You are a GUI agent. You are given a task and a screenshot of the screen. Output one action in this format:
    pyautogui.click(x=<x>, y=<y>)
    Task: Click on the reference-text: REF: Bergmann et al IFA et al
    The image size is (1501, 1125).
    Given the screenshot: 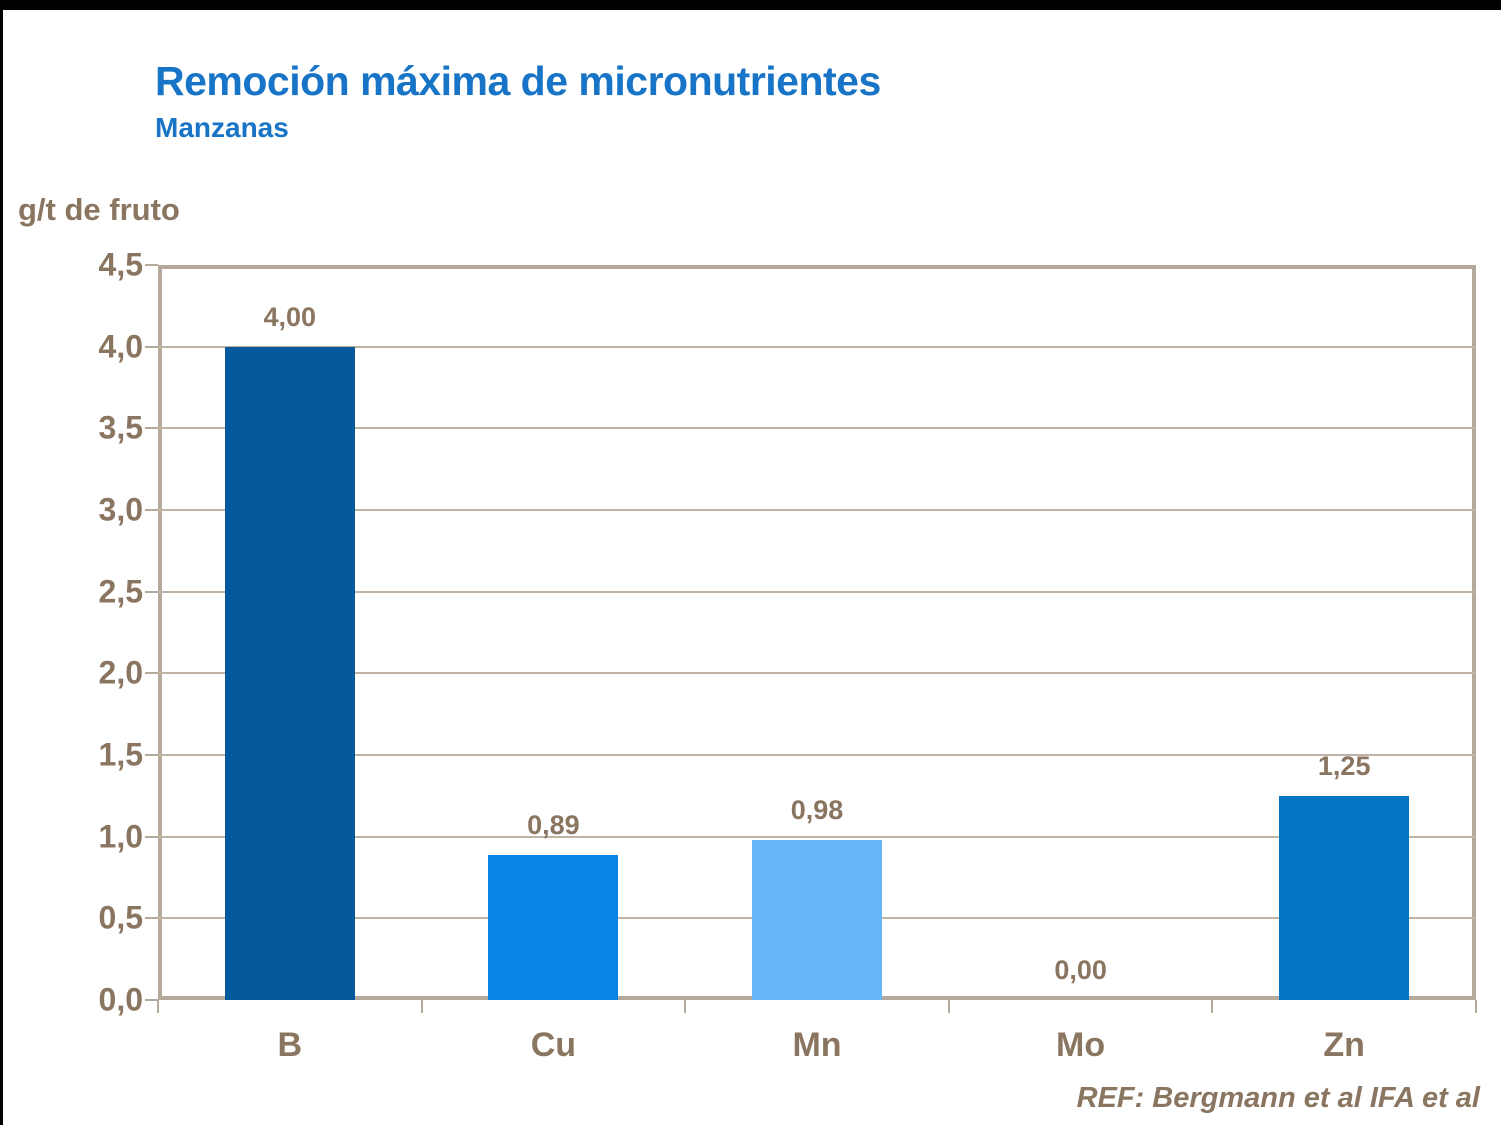 What is the action you would take?
    pyautogui.click(x=1278, y=1098)
    